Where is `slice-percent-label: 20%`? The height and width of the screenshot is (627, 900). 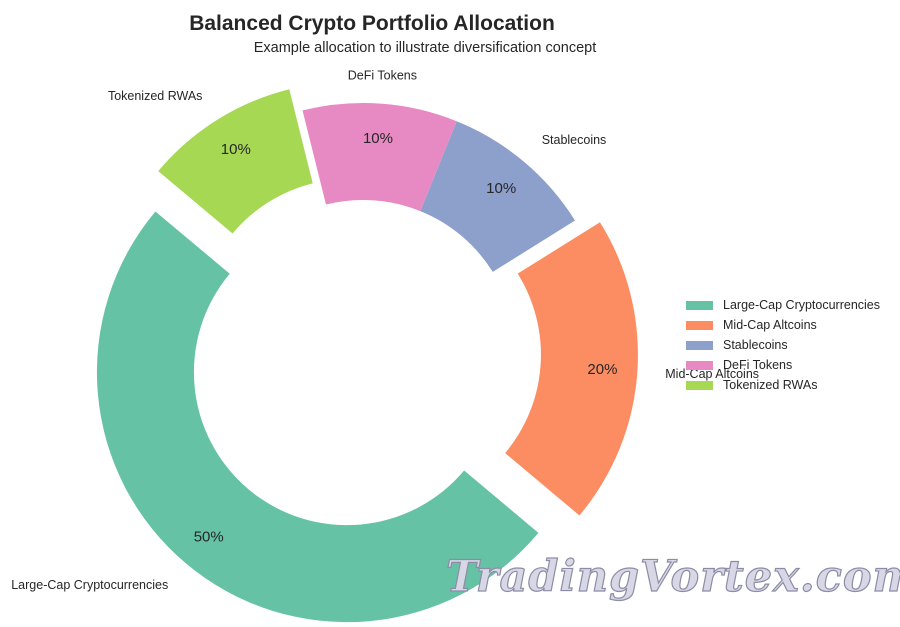 slice-percent-label: 20% is located at coordinates (602, 369).